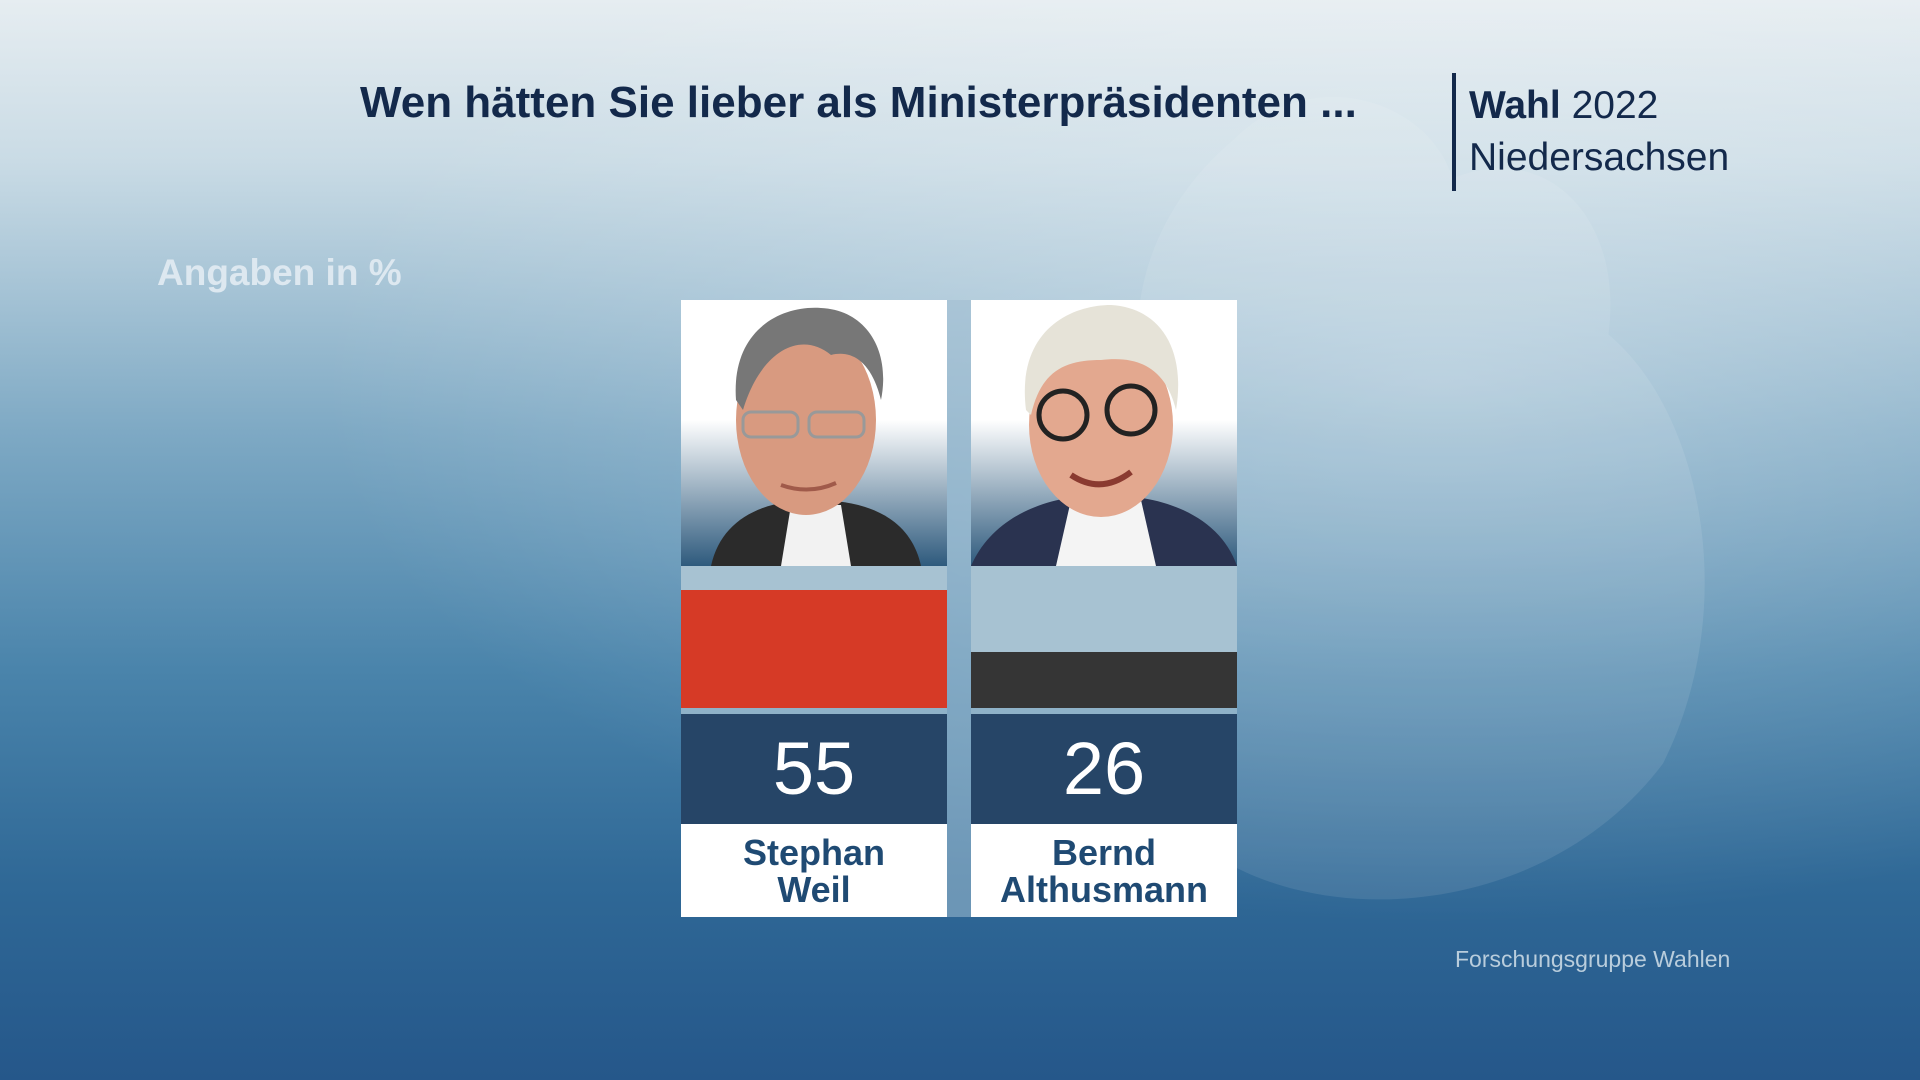 The width and height of the screenshot is (1920, 1080). I want to click on first-name: Bernd, so click(1103, 852).